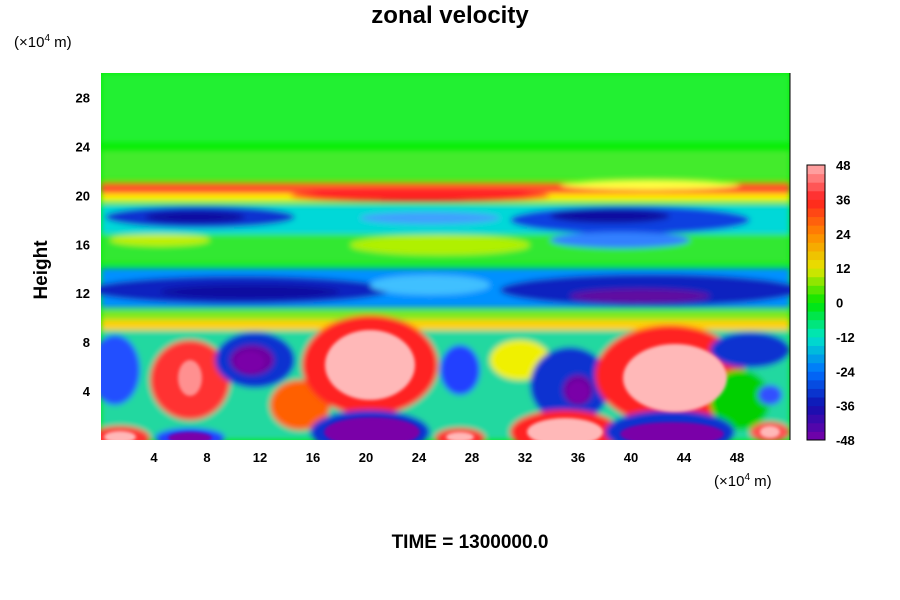 The height and width of the screenshot is (600, 900). Describe the element at coordinates (846, 371) in the screenshot. I see `colorbar-tick-label: -24` at that location.